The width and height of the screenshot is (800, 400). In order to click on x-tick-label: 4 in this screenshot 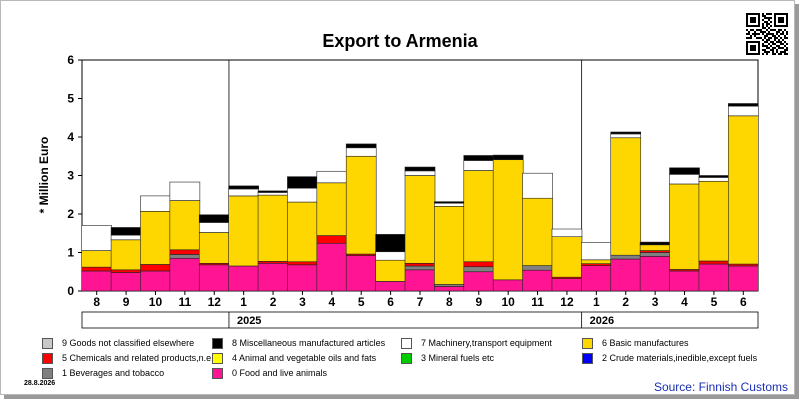, I will do `click(684, 302)`.